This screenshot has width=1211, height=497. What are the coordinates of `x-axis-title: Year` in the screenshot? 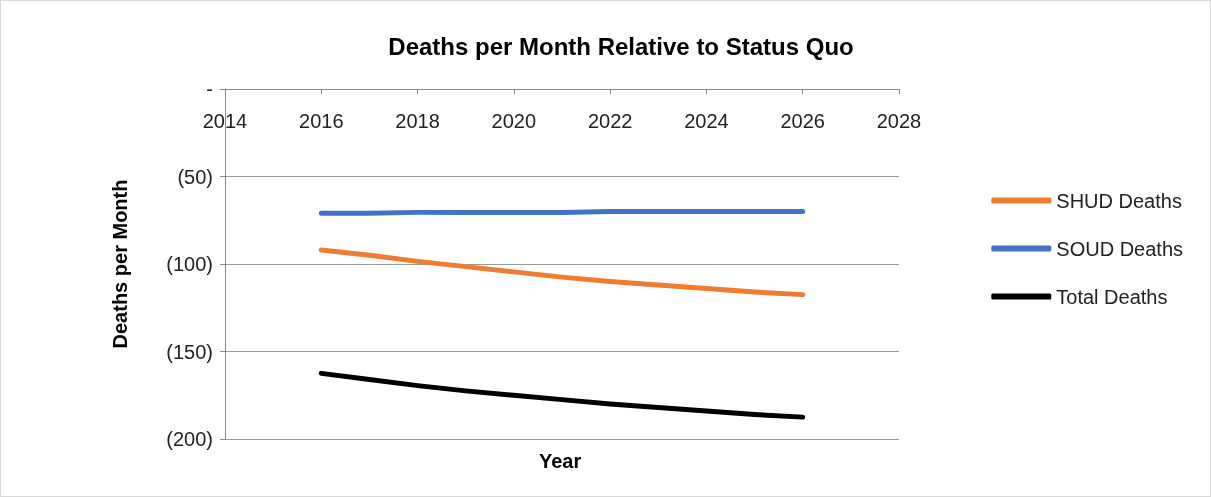 It's located at (560, 461).